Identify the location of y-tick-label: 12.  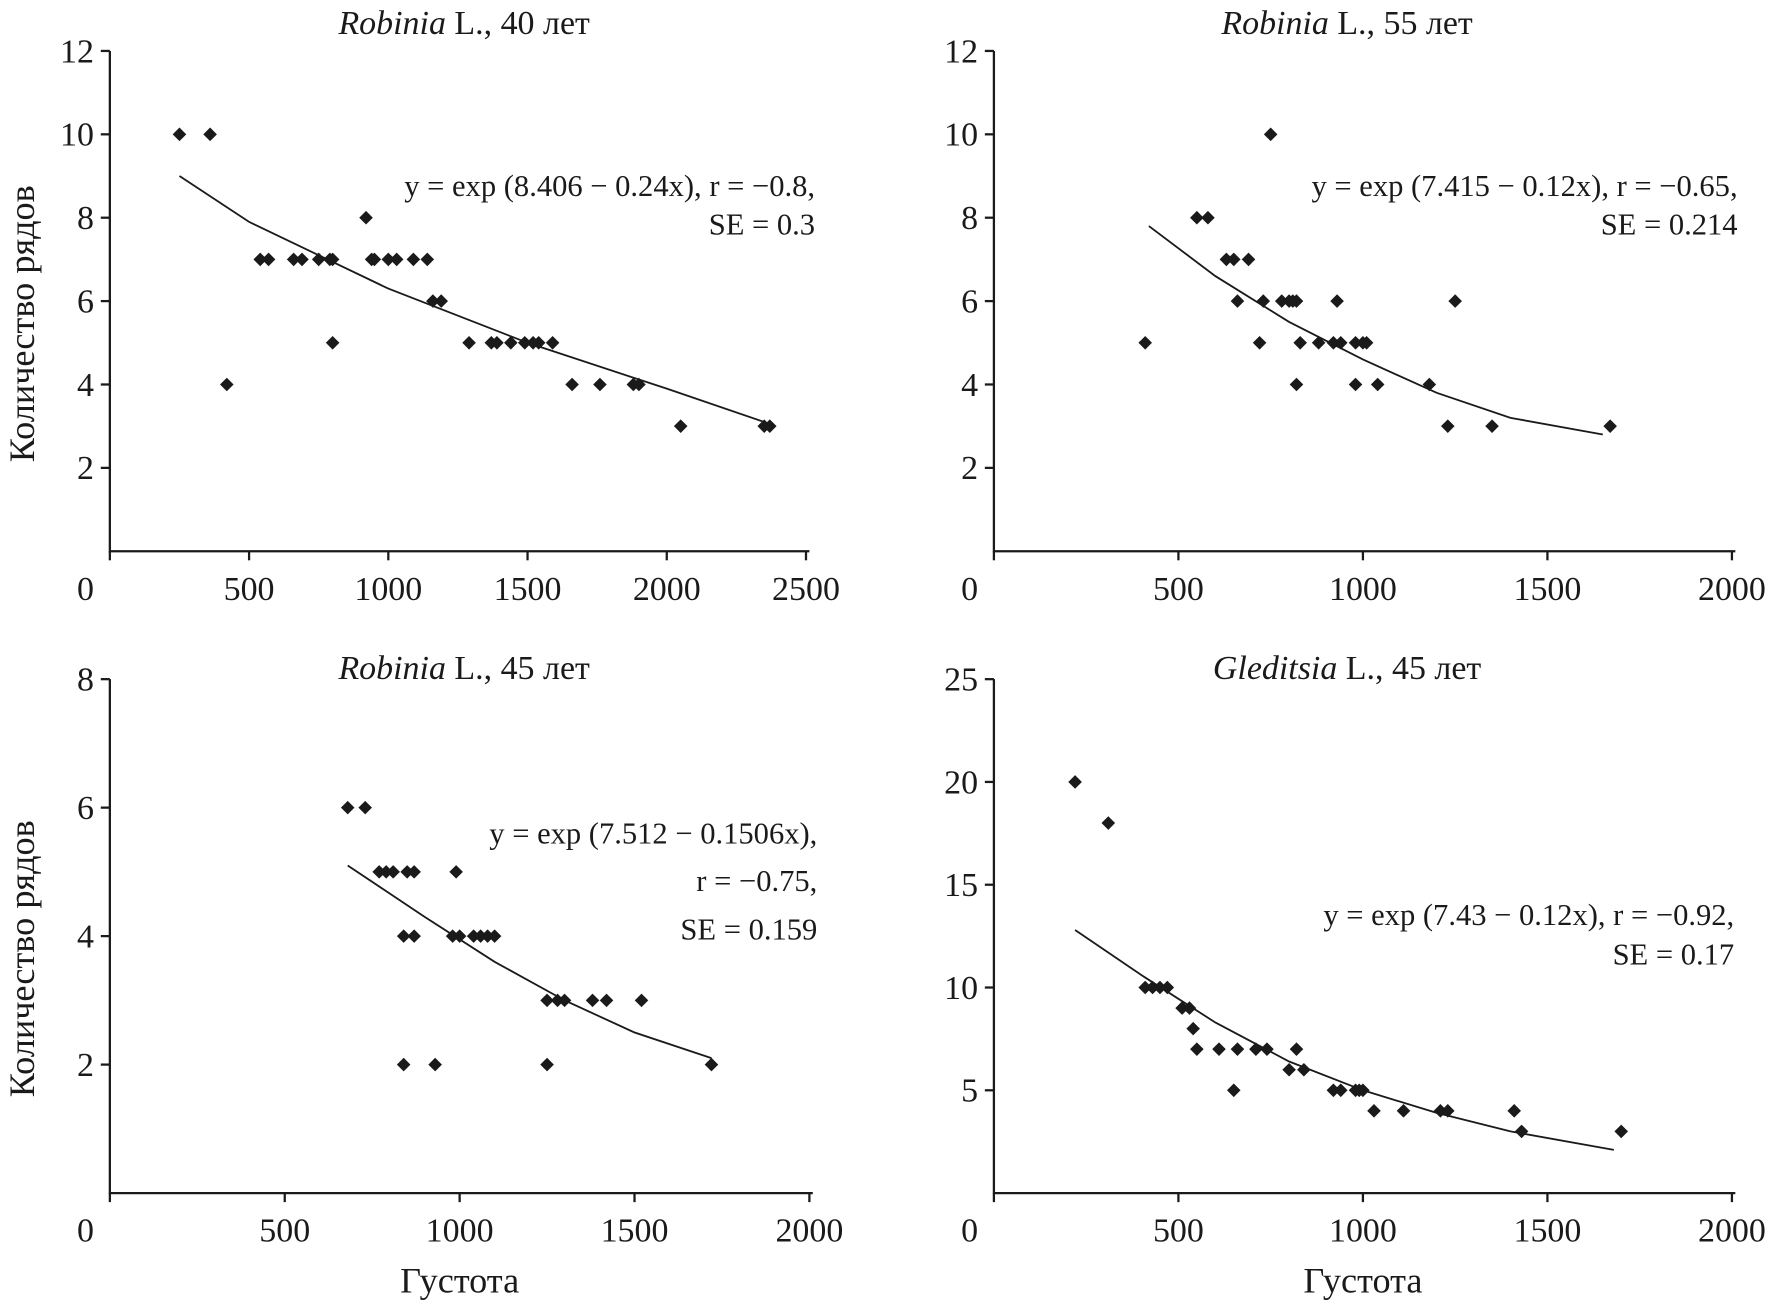
(961, 51).